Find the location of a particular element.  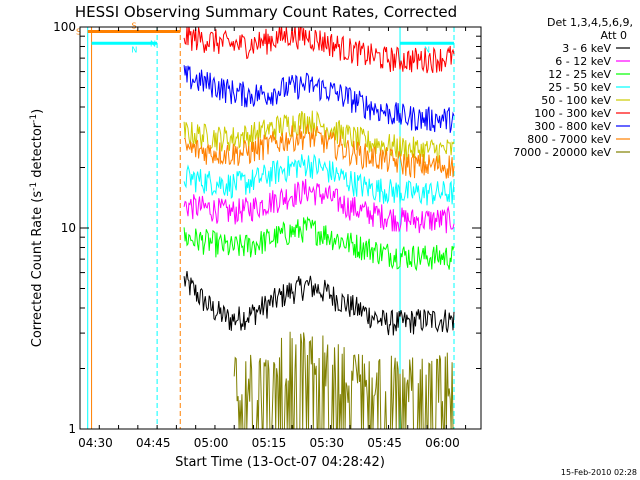

flag-letter-s: S is located at coordinates (78, 31).